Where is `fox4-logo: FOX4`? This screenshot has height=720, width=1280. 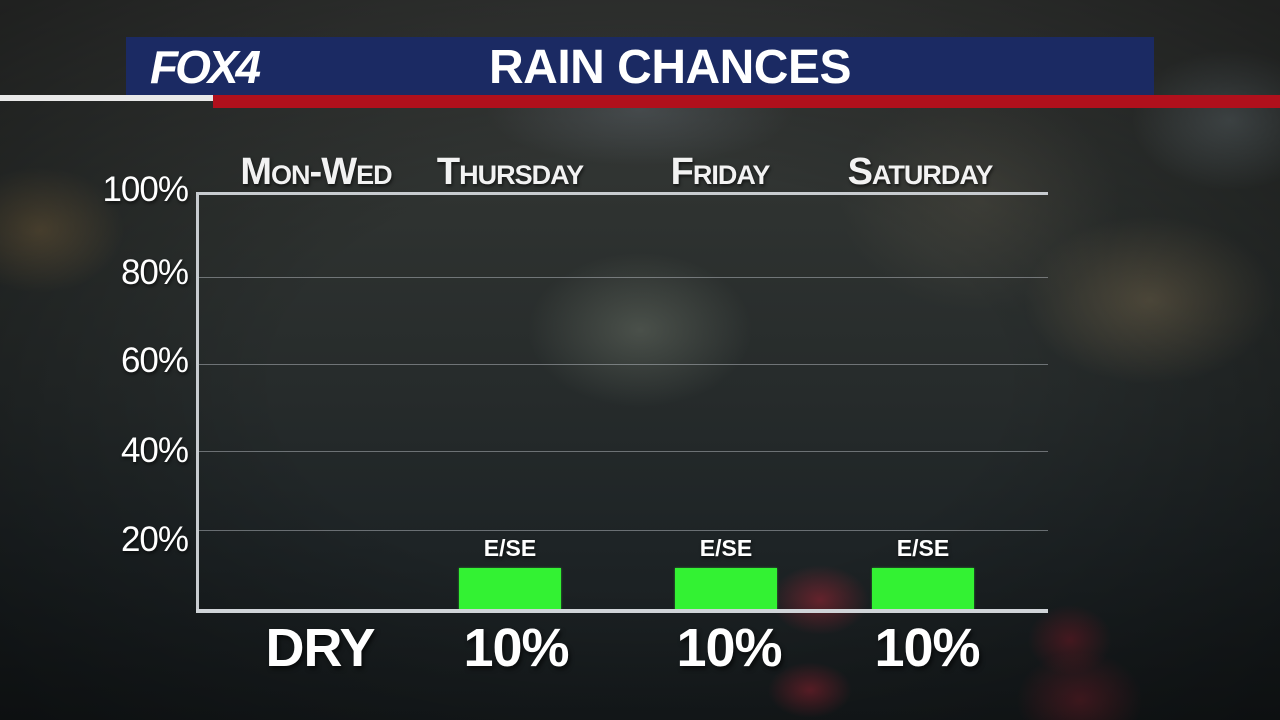 fox4-logo: FOX4 is located at coordinates (205, 67).